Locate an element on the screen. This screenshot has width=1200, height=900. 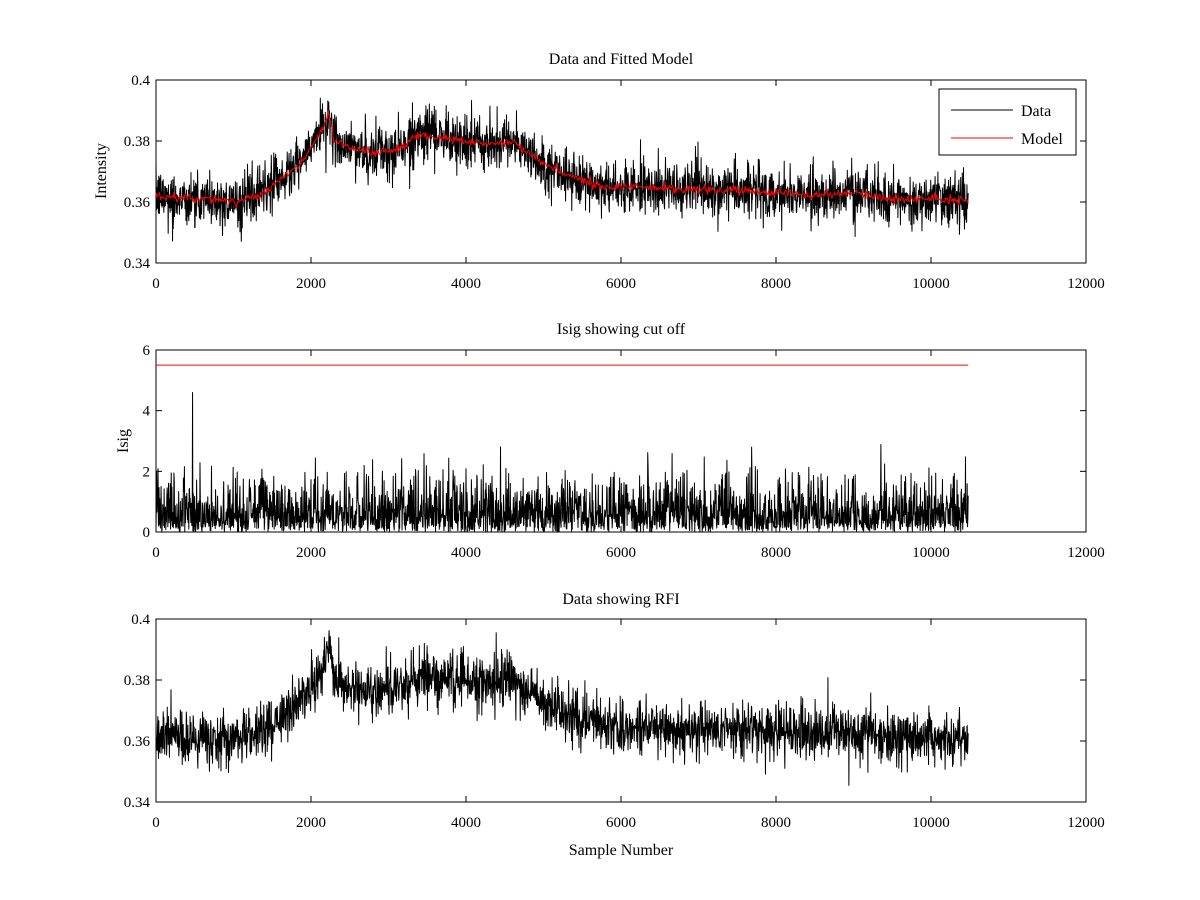
legend-box is located at coordinates (1007, 122).